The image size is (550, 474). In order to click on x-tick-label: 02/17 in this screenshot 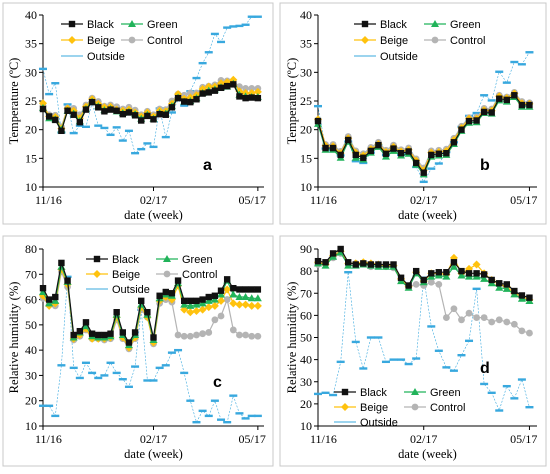, I will do `click(153, 200)`.